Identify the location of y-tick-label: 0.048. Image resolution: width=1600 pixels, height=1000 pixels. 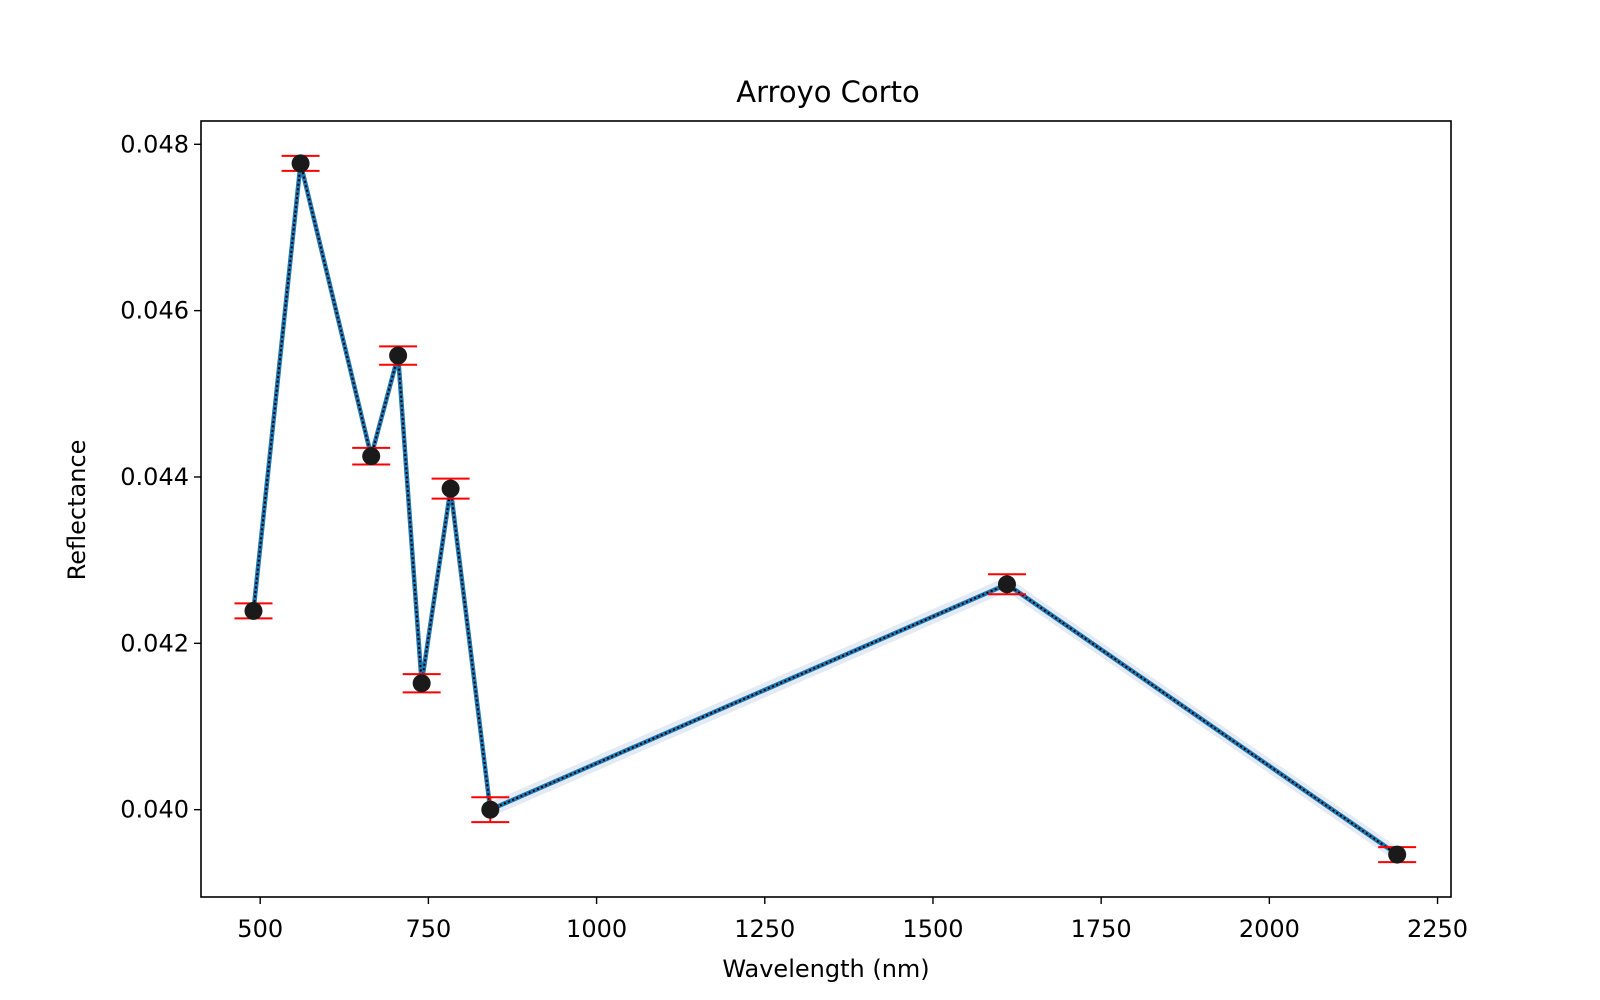
(154, 144).